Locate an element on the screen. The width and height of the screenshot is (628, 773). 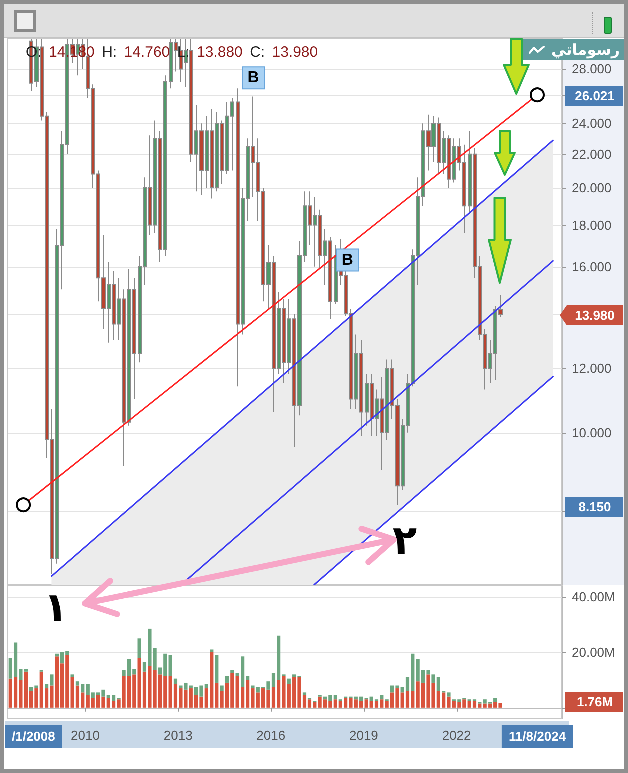
x-tick-label: 2019 is located at coordinates (363, 735).